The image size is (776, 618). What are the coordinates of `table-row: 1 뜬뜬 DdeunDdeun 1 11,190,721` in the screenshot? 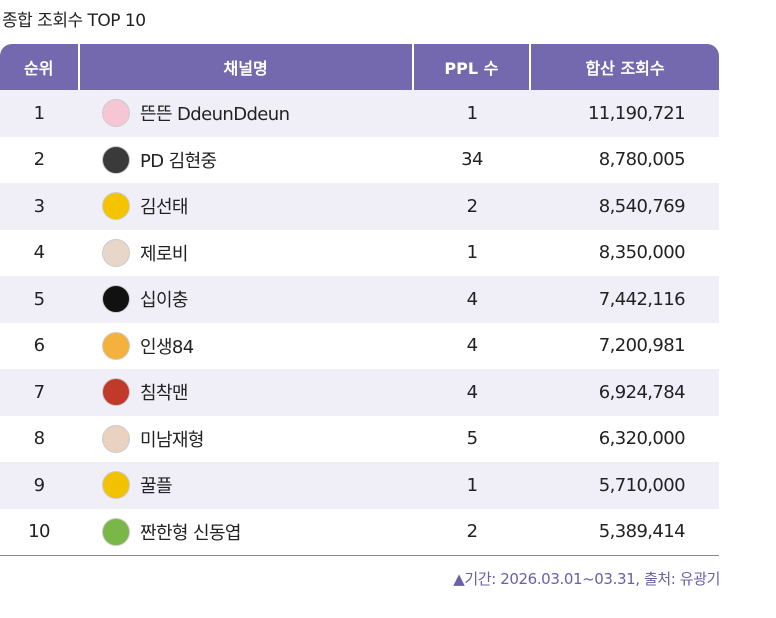 It's located at (359, 113).